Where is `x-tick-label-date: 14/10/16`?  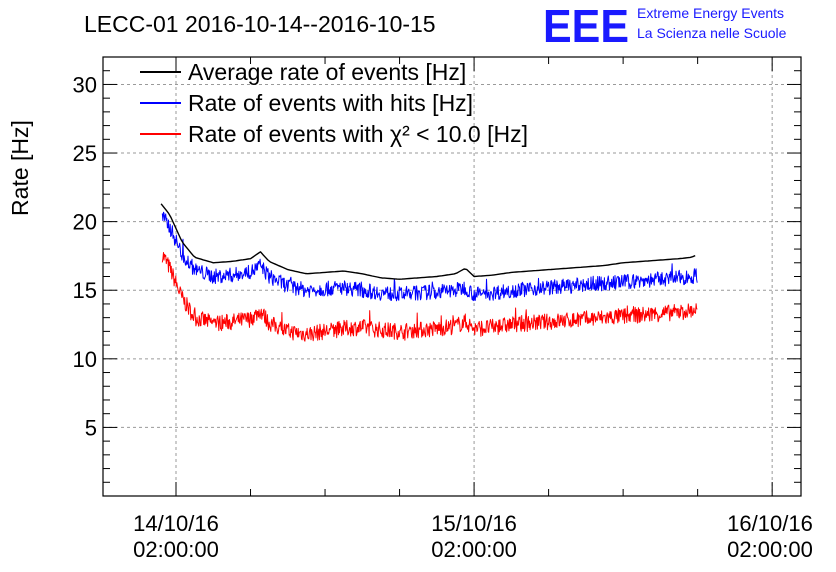
x-tick-label-date: 14/10/16 is located at coordinates (176, 523).